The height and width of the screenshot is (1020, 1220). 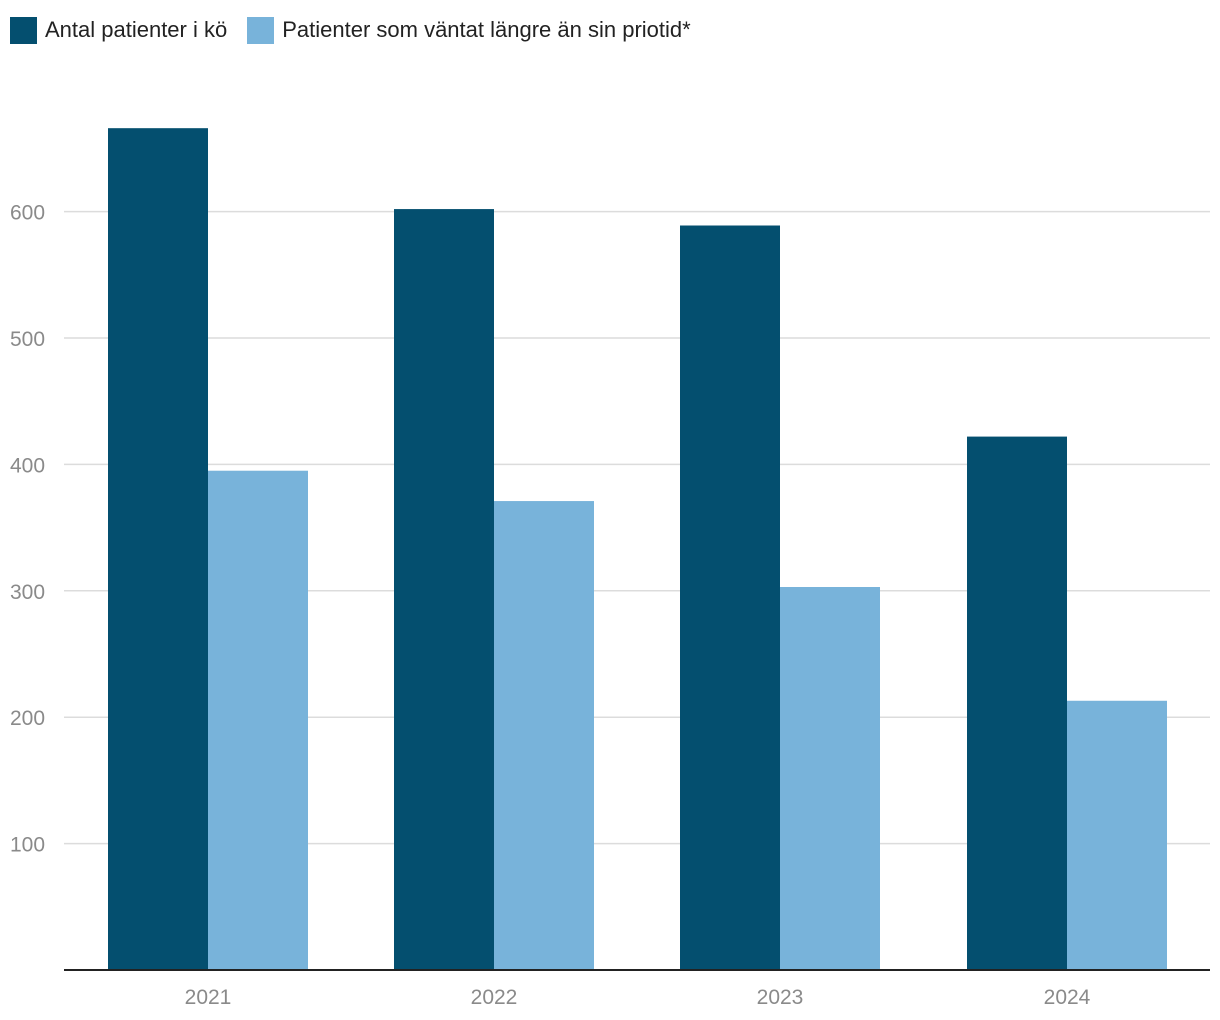 What do you see at coordinates (258, 720) in the screenshot?
I see `bar-overdue-2021` at bounding box center [258, 720].